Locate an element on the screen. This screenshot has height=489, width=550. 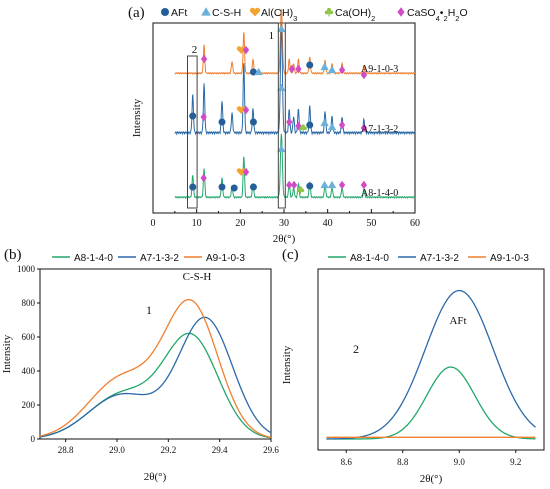
legend-marker-heart is located at coordinates (255, 12).